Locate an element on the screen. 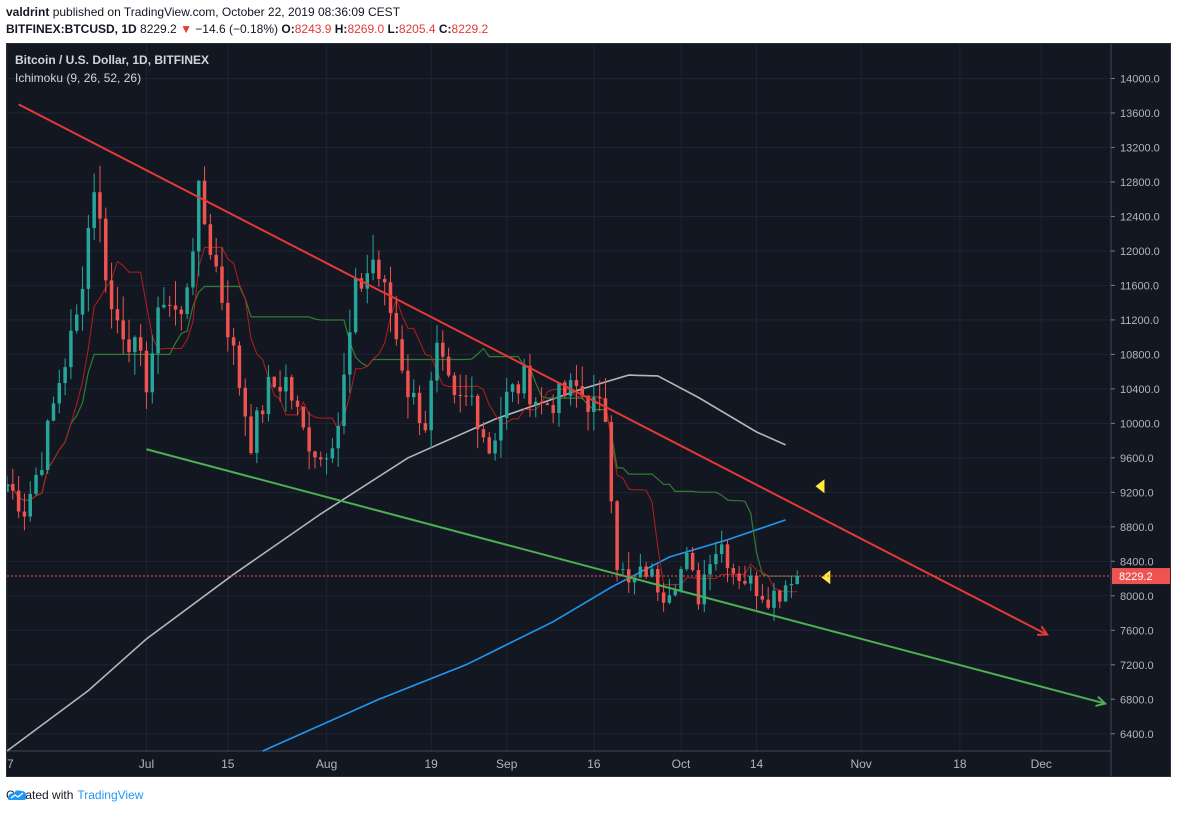 Image resolution: width=1177 pixels, height=813 pixels. y-tick-label: 12800.0 is located at coordinates (1140, 183).